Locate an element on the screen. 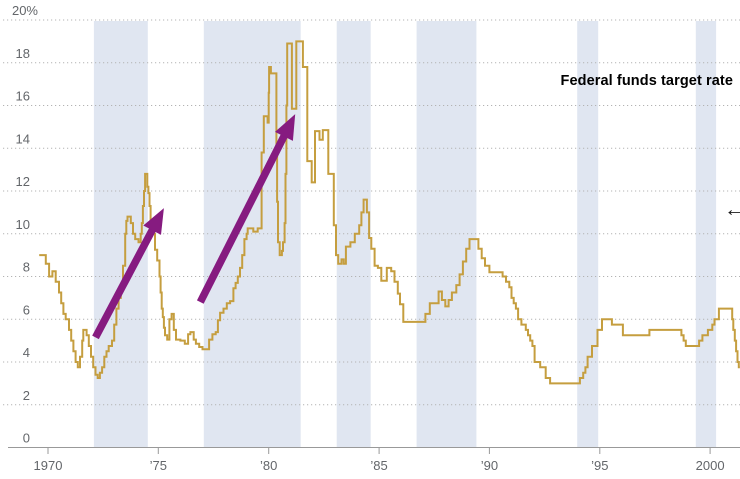  x-tick-label: ’90 is located at coordinates (489, 465).